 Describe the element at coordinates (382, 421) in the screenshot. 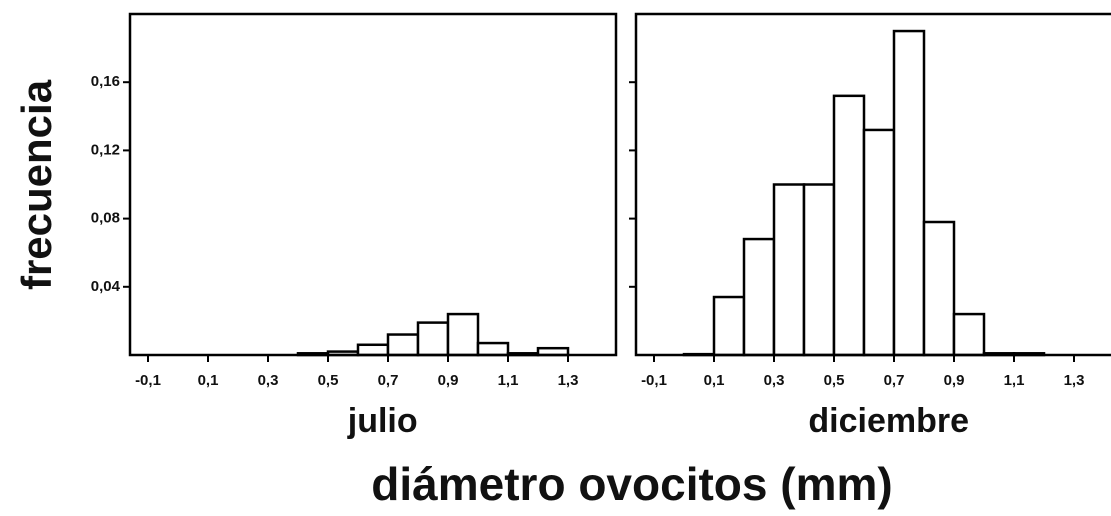

I see `panel-label: julio` at that location.